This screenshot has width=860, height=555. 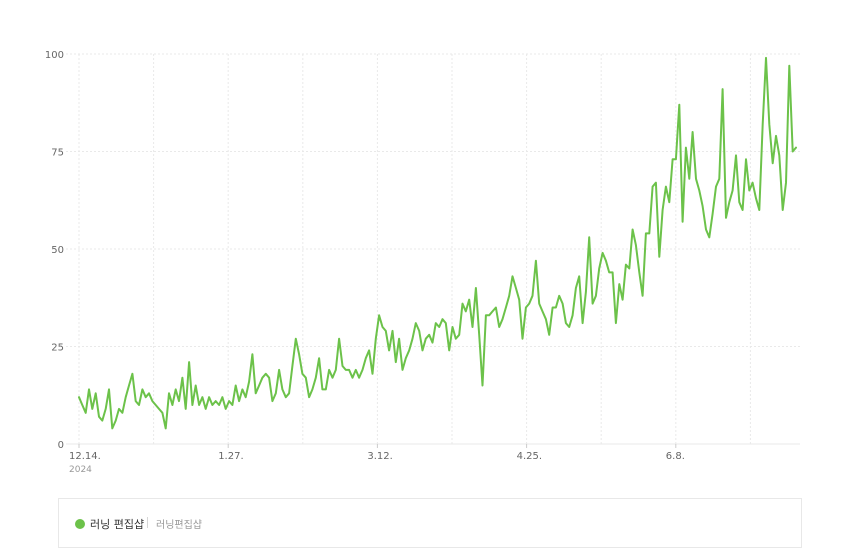 What do you see at coordinates (430, 523) in the screenshot?
I see `legend: 러닝 편집샵 러닝편집샵` at bounding box center [430, 523].